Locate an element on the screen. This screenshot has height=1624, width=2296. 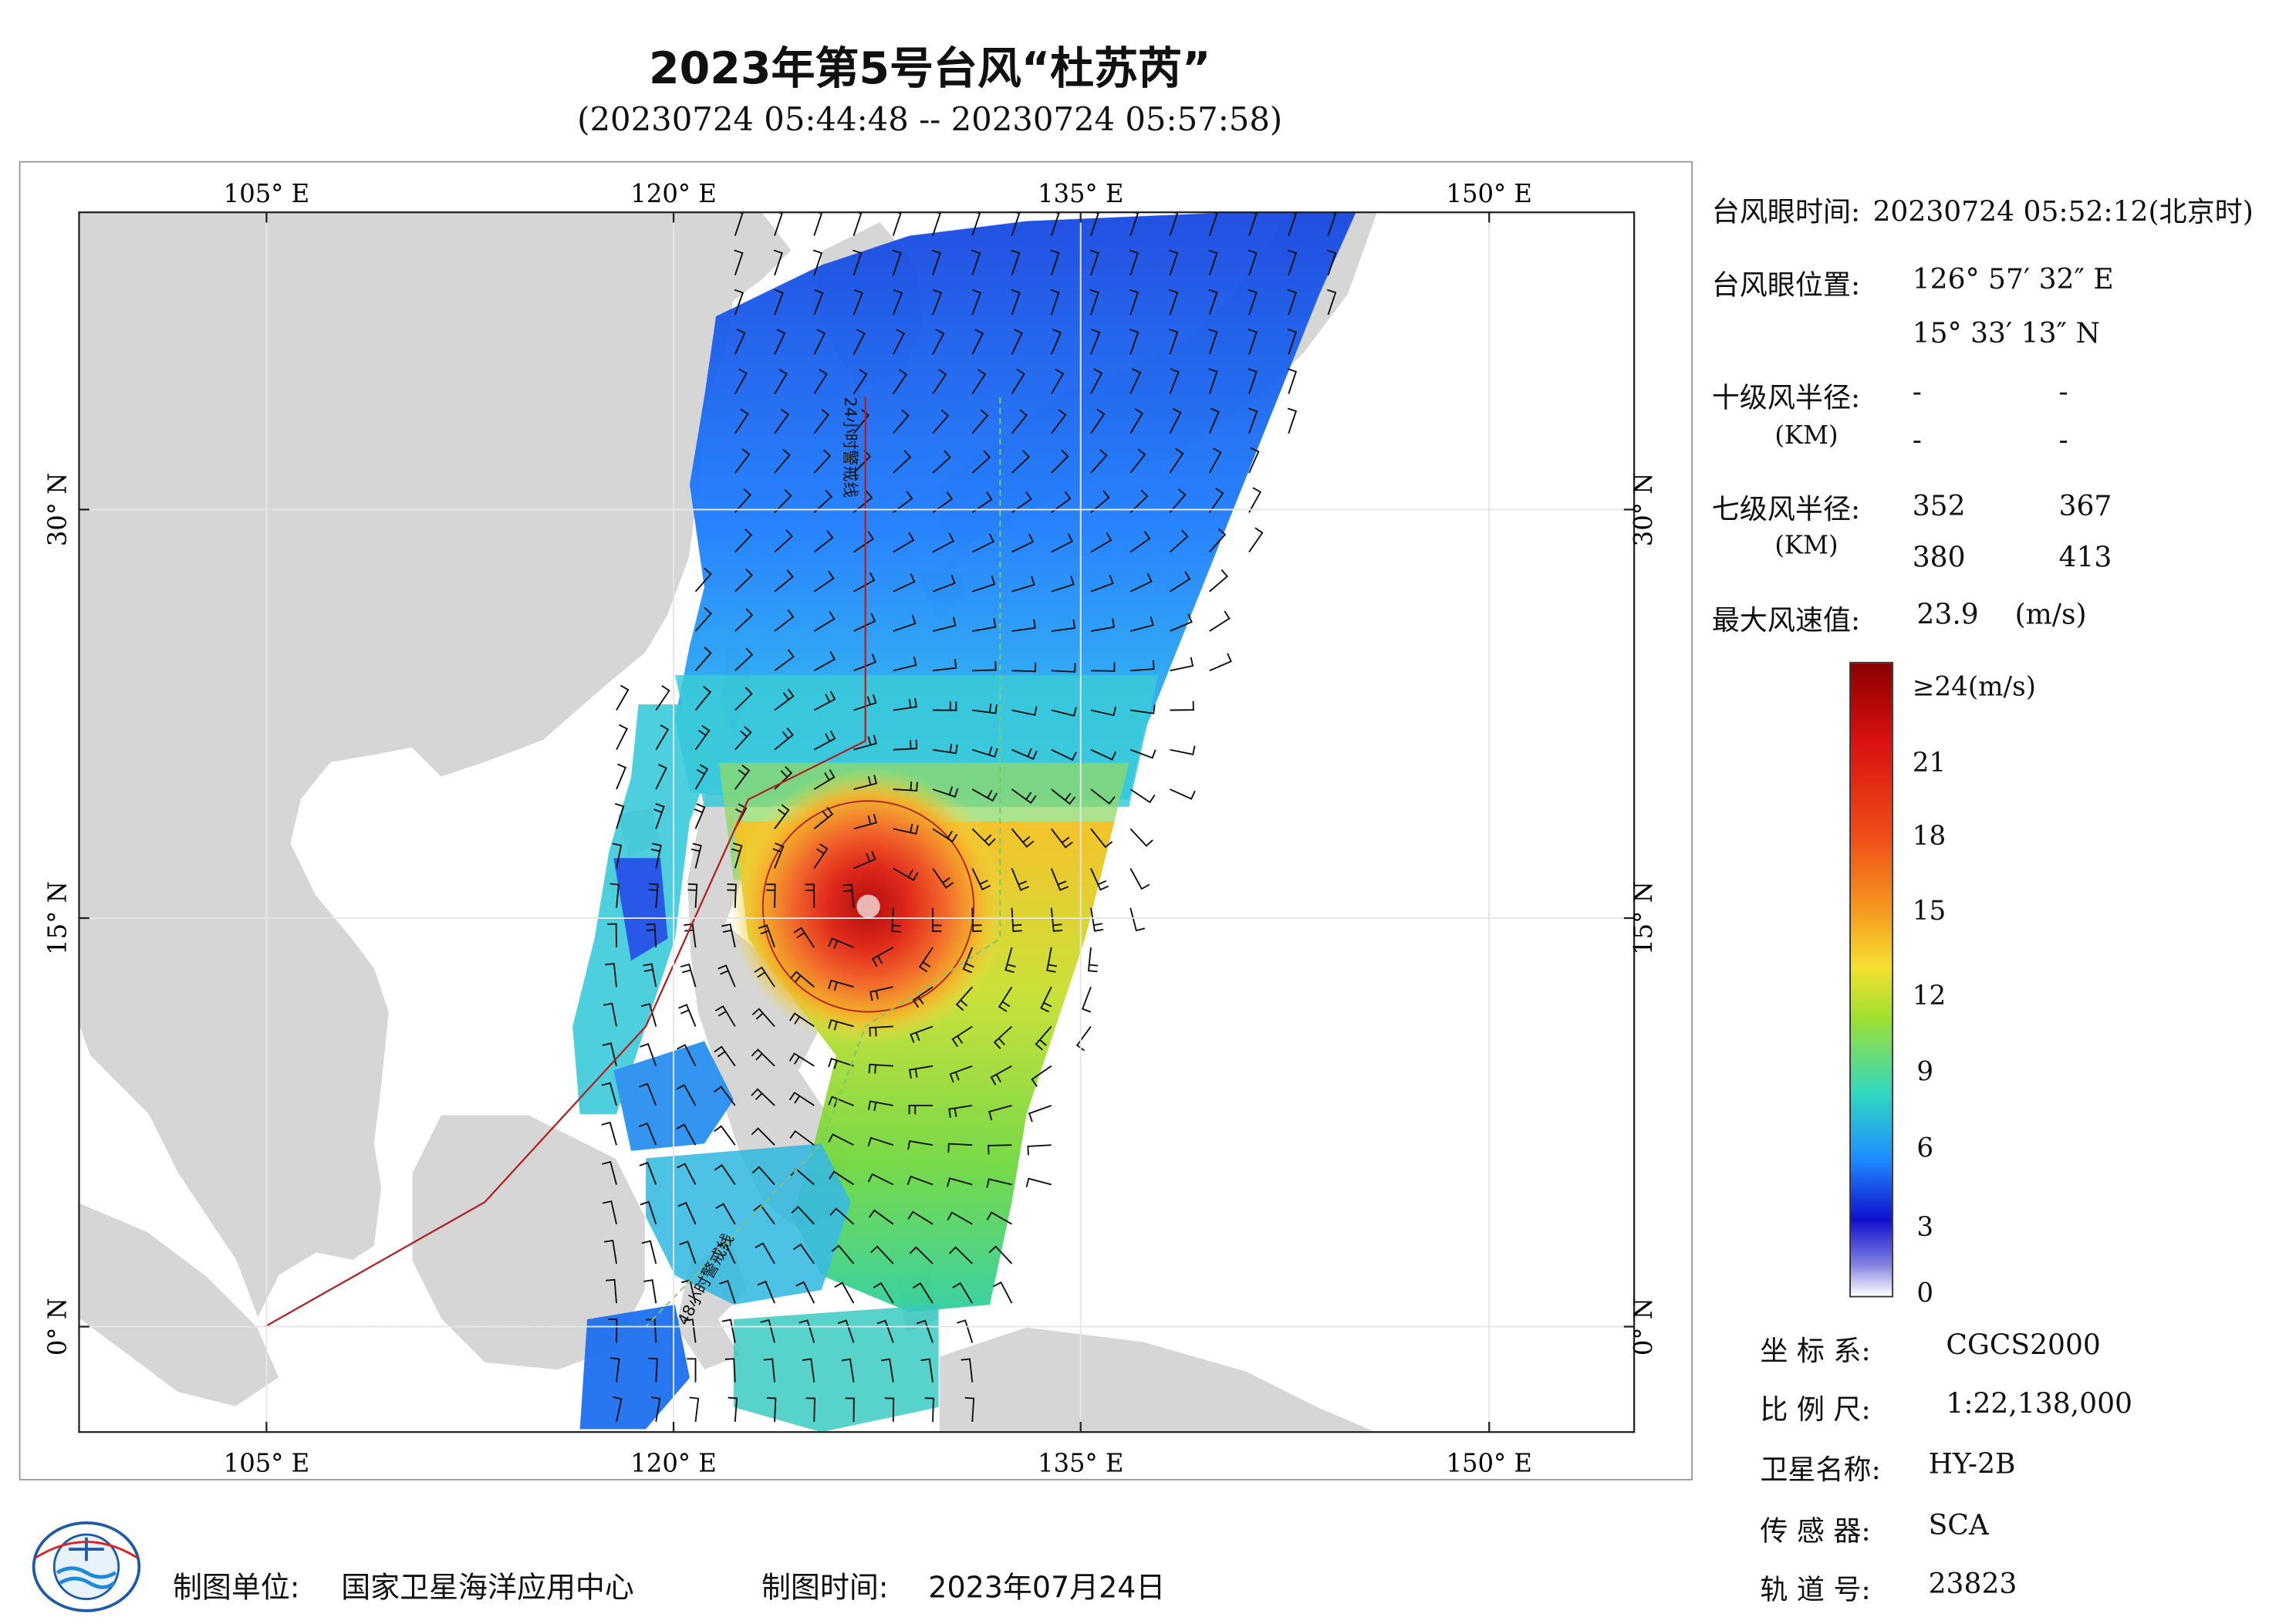
crs-label: 坐 标 系: is located at coordinates (1815, 1351).